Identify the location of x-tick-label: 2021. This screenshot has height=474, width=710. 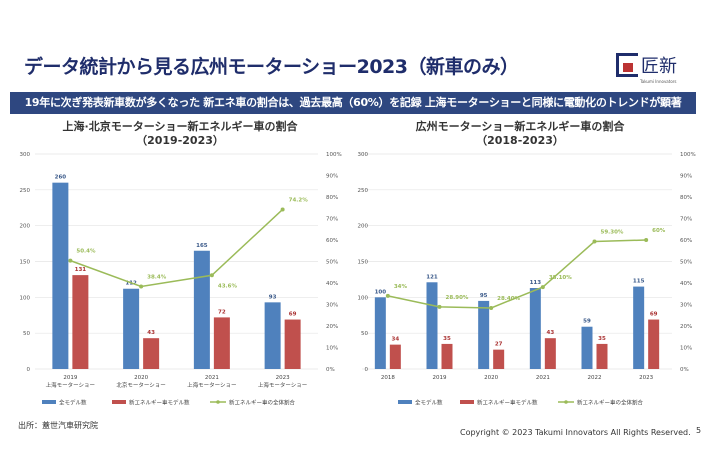
(212, 378).